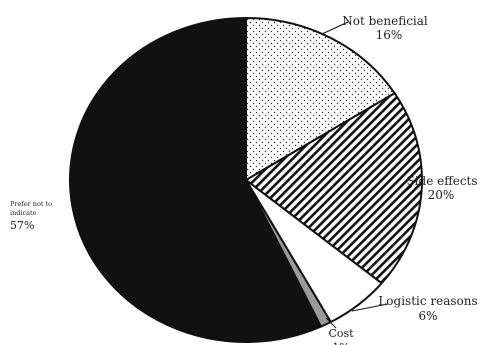 Image resolution: width=497 pixels, height=345 pixels. I want to click on leader-side-effects, so click(406, 191).